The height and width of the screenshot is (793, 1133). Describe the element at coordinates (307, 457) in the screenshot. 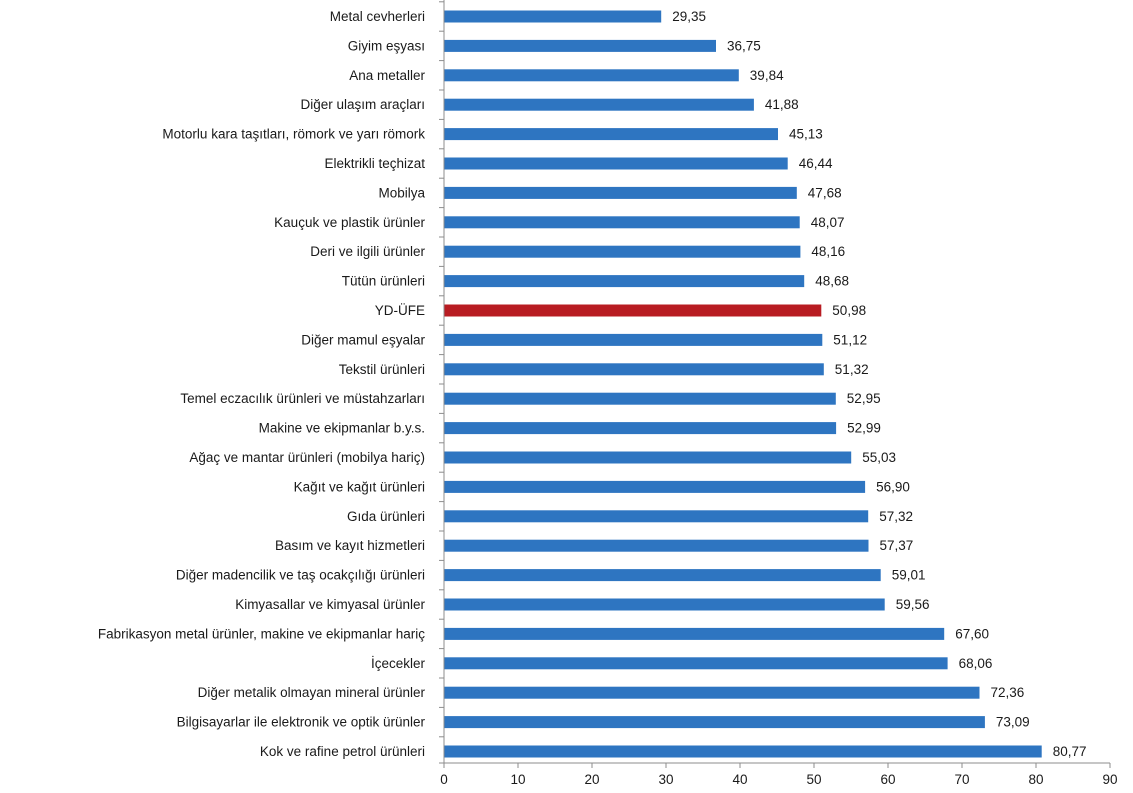

I see `category-label: Ağaç ve mantar ürünleri (mobilya hariç)` at that location.